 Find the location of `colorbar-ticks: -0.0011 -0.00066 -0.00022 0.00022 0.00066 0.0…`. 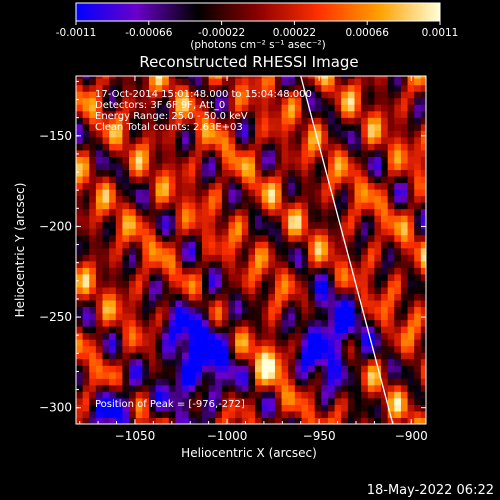

colorbar-ticks: -0.0011 -0.00066 -0.00022 0.00022 0.00066 0.0… is located at coordinates (257, 30).